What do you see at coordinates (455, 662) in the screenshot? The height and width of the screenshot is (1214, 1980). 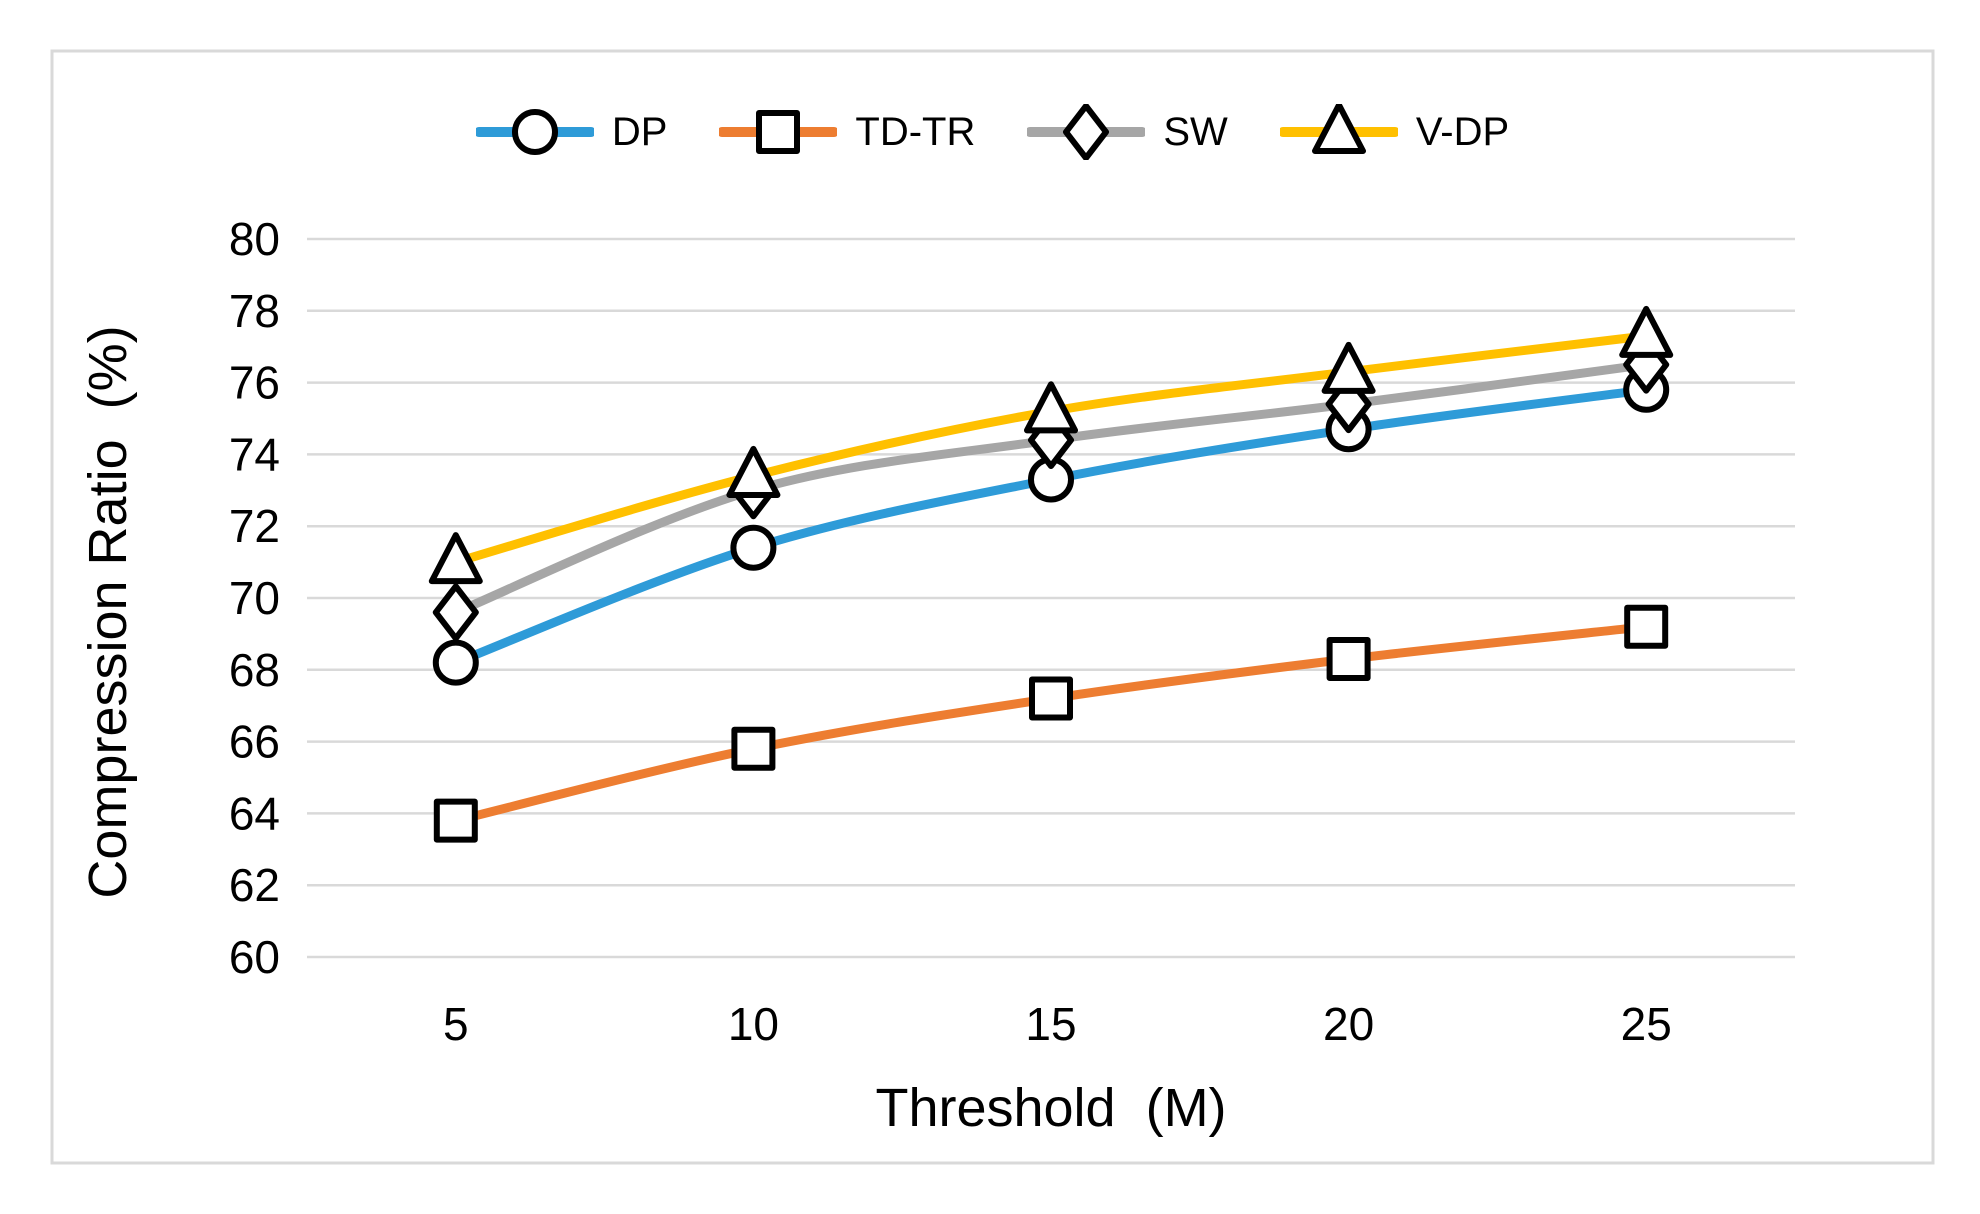 I see `marker-DP-x5` at bounding box center [455, 662].